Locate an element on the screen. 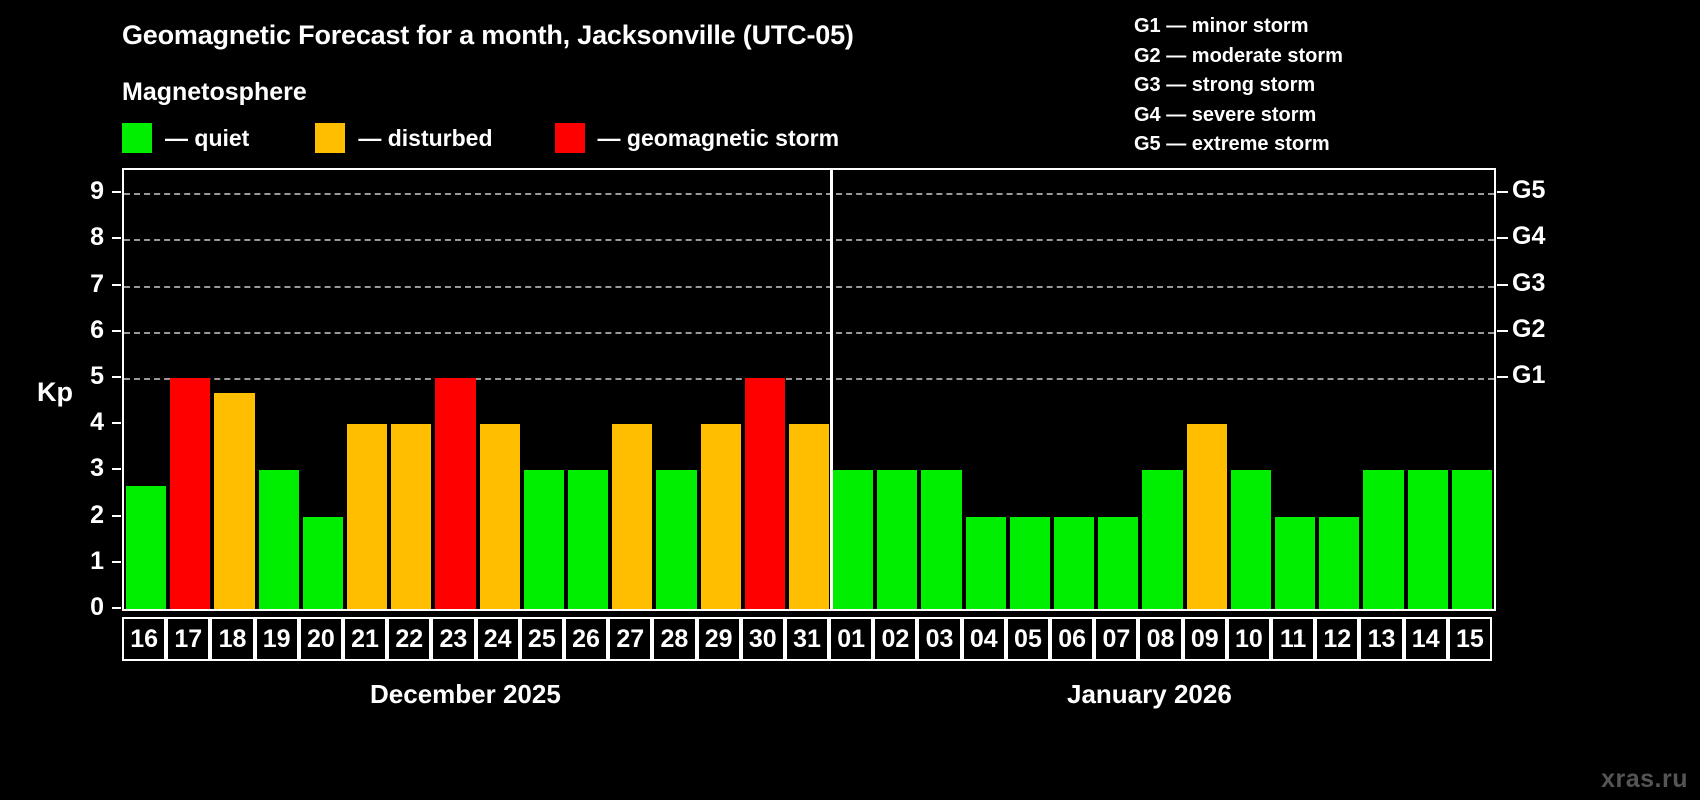 The width and height of the screenshot is (1700, 800). g-scale-tick-G2 is located at coordinates (1502, 330).